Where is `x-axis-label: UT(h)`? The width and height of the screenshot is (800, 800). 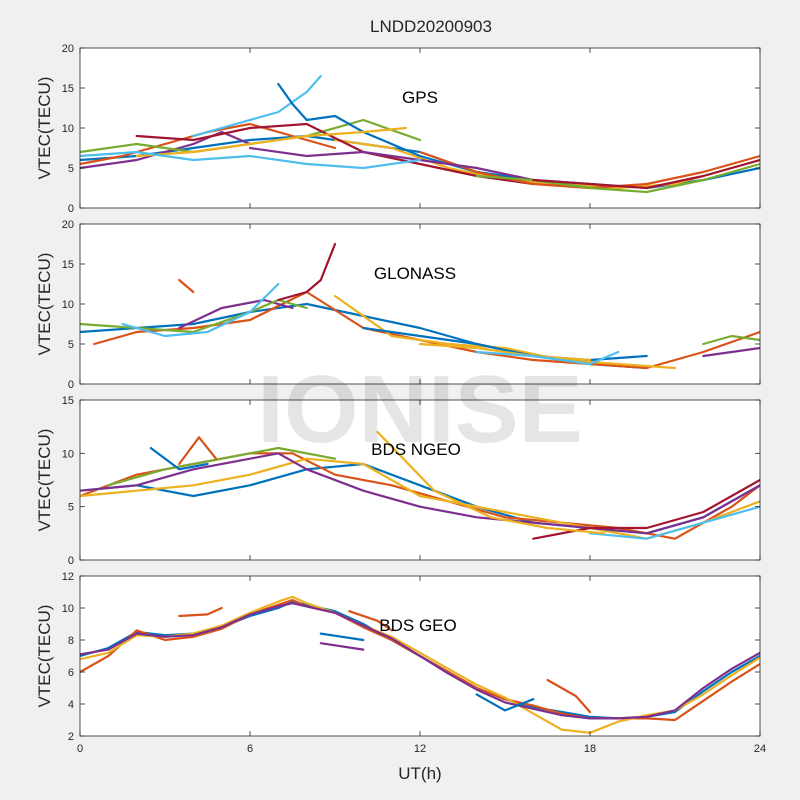 x-axis-label: UT(h) is located at coordinates (419, 773).